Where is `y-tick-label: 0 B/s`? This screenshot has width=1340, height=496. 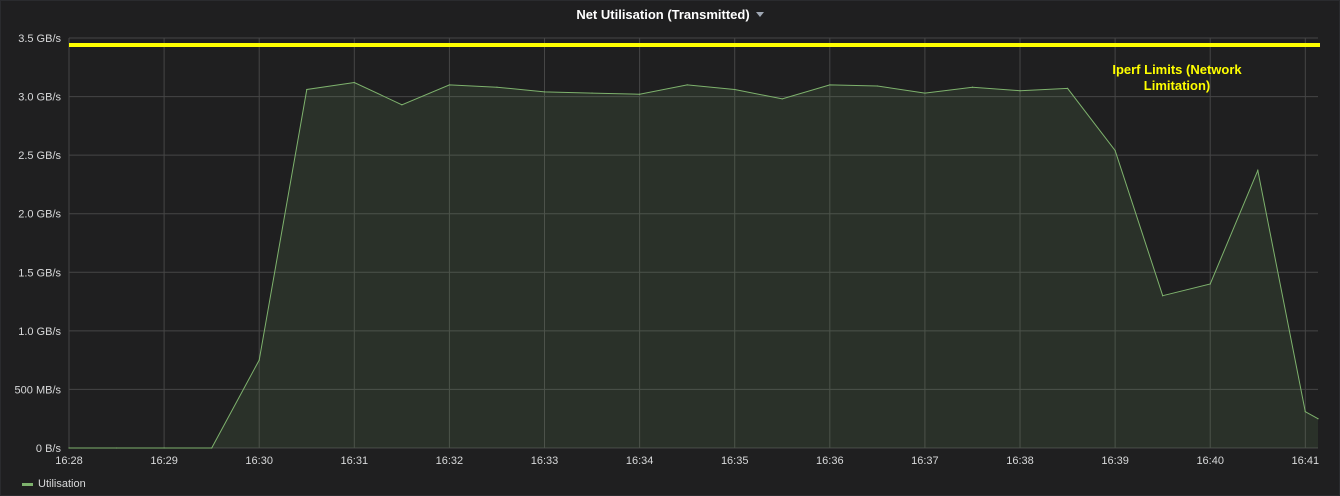 y-tick-label: 0 B/s is located at coordinates (49, 449).